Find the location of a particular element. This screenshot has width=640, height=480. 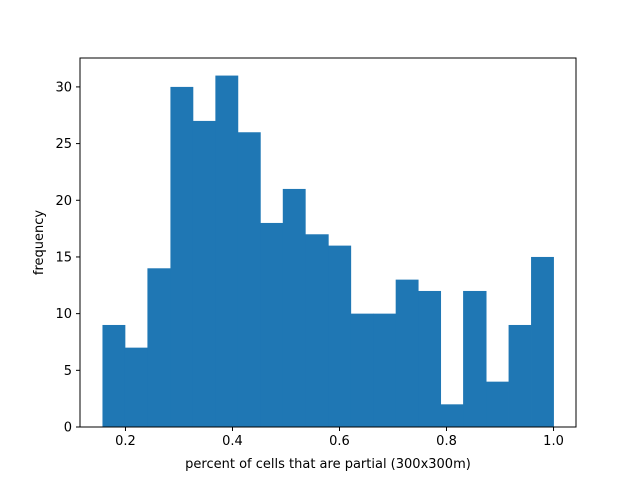

y-axis-label: frequency is located at coordinates (39, 243).